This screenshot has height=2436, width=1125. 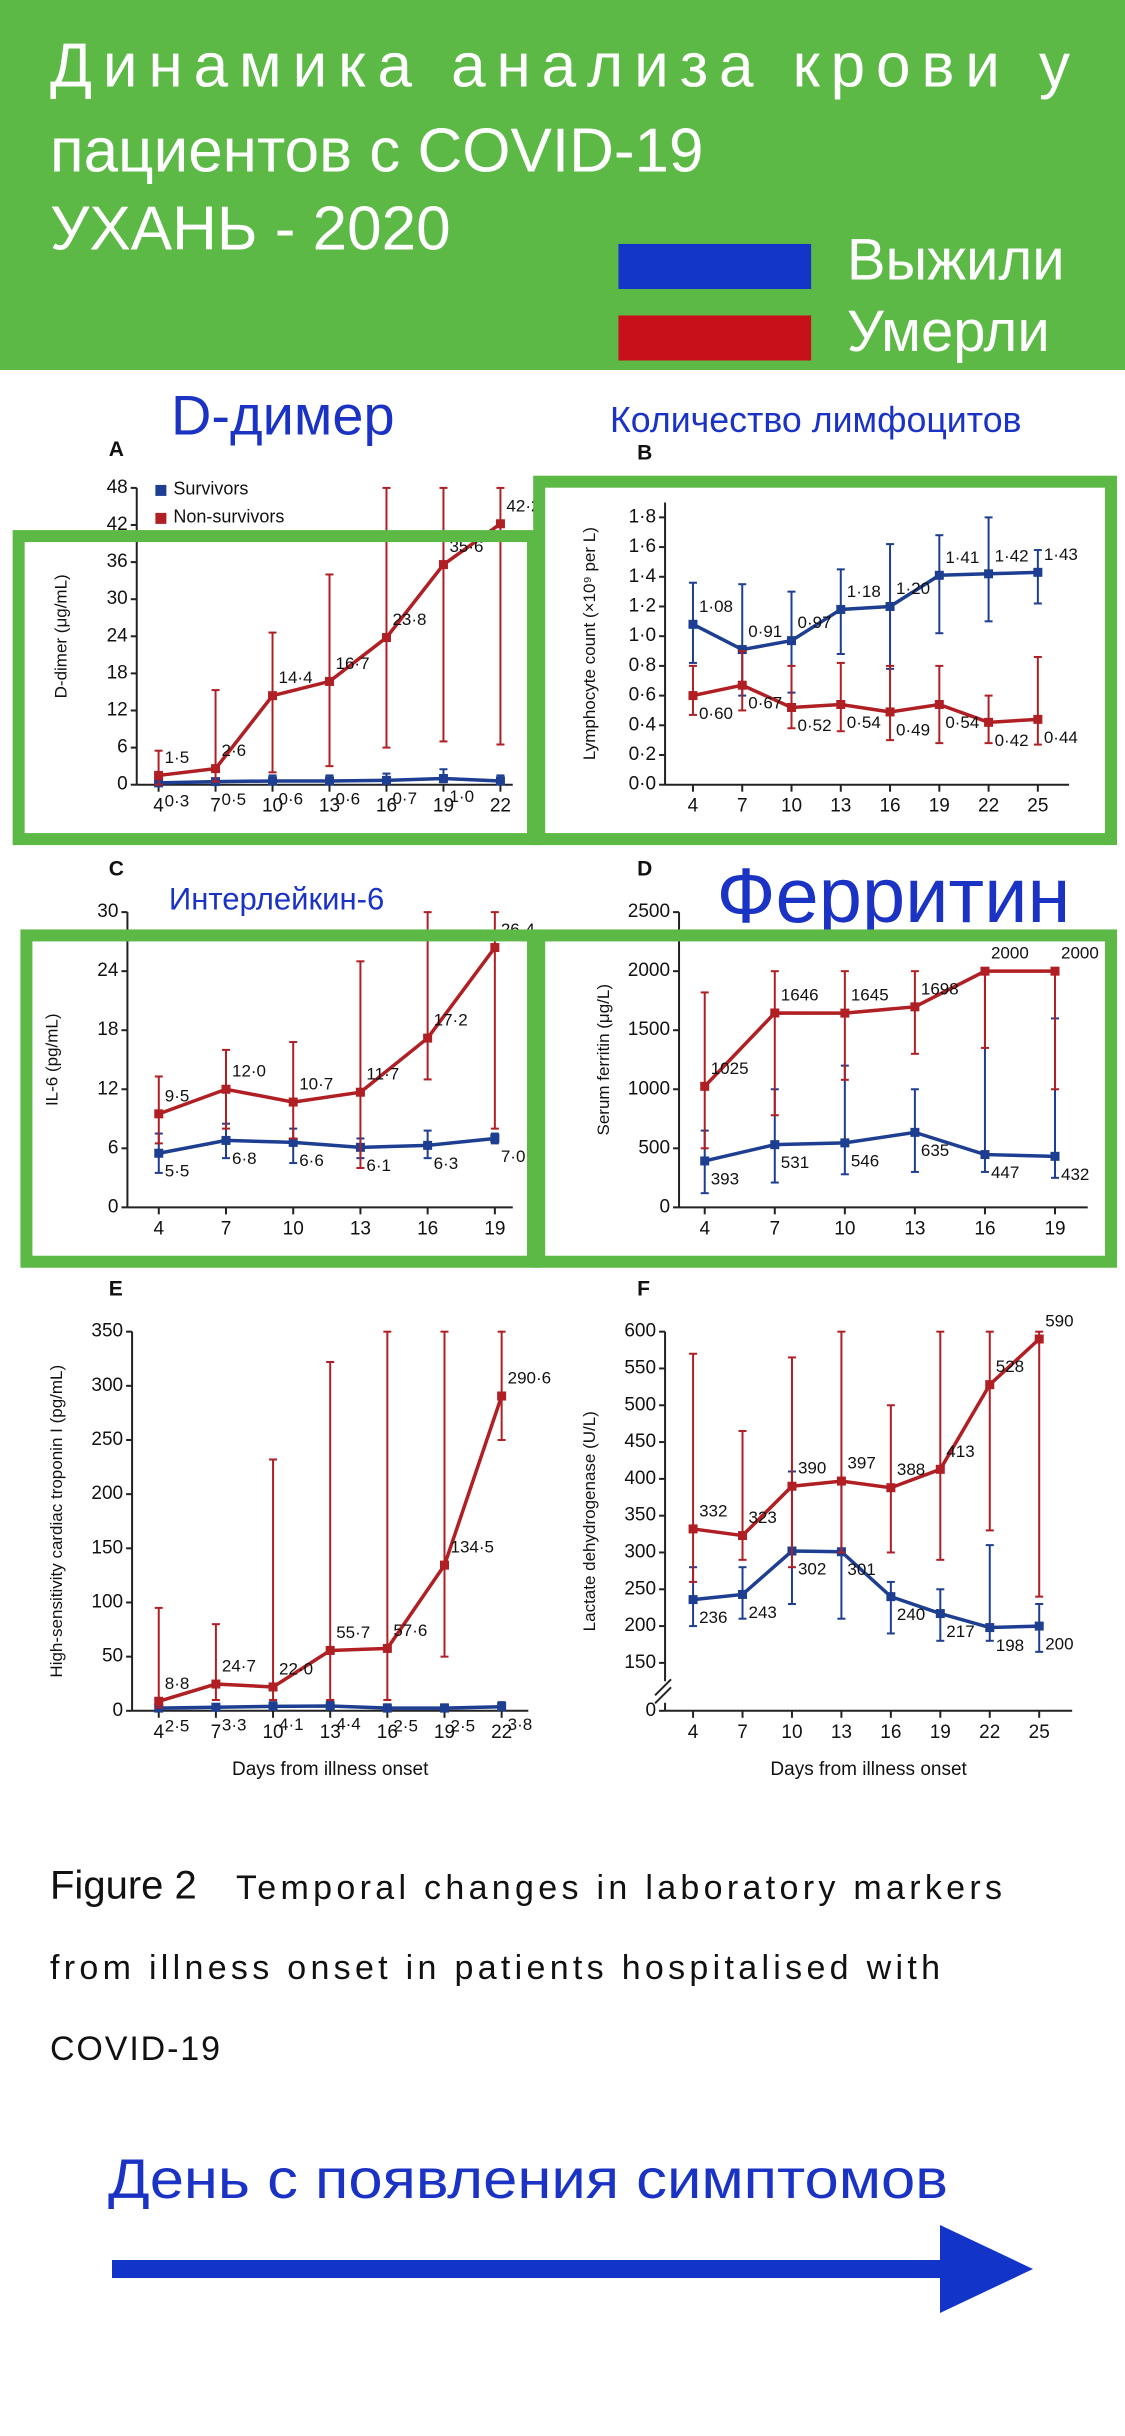 What do you see at coordinates (249, 1071) in the screenshot?
I see `data-label: 12·0` at bounding box center [249, 1071].